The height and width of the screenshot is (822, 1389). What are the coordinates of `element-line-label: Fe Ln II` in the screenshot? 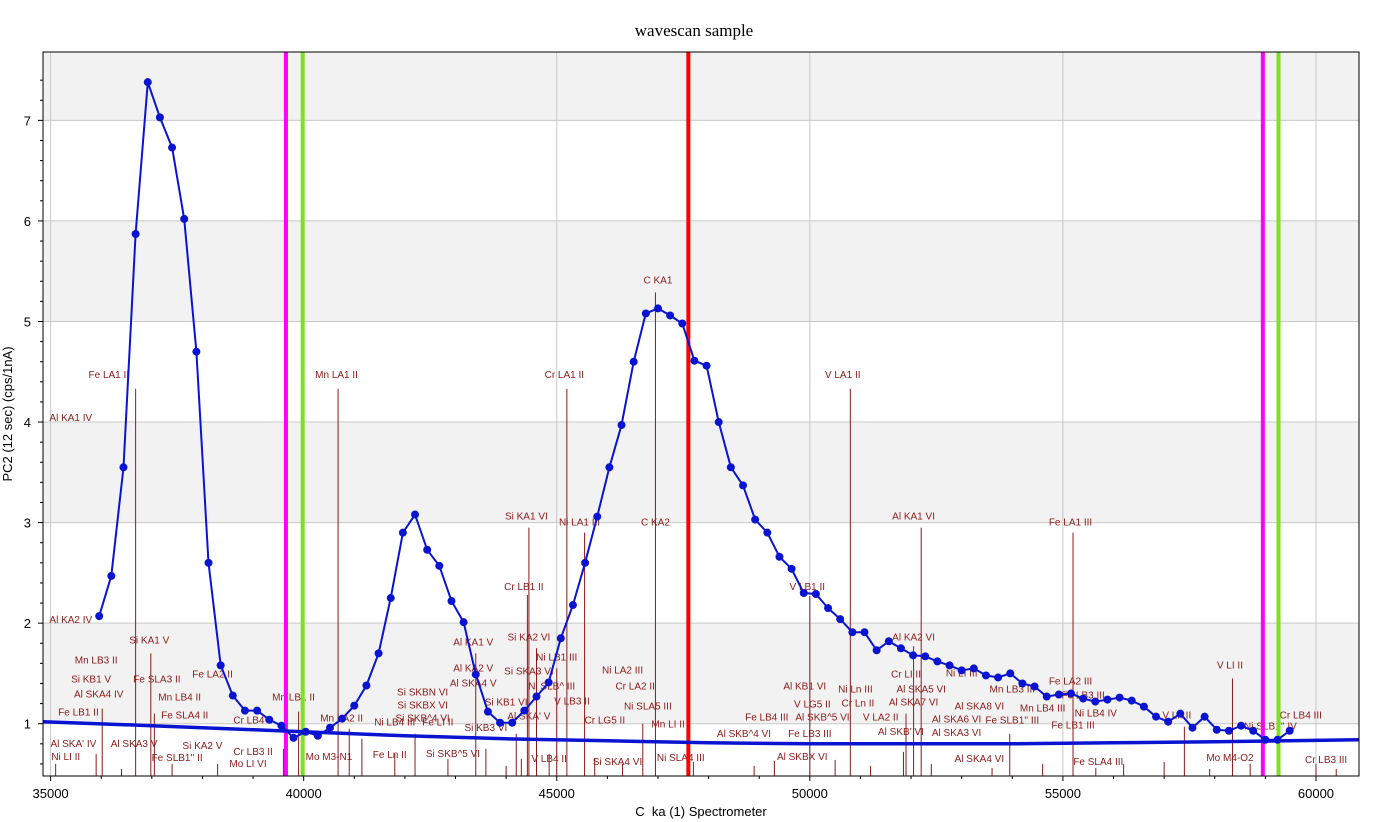 It's located at (390, 755).